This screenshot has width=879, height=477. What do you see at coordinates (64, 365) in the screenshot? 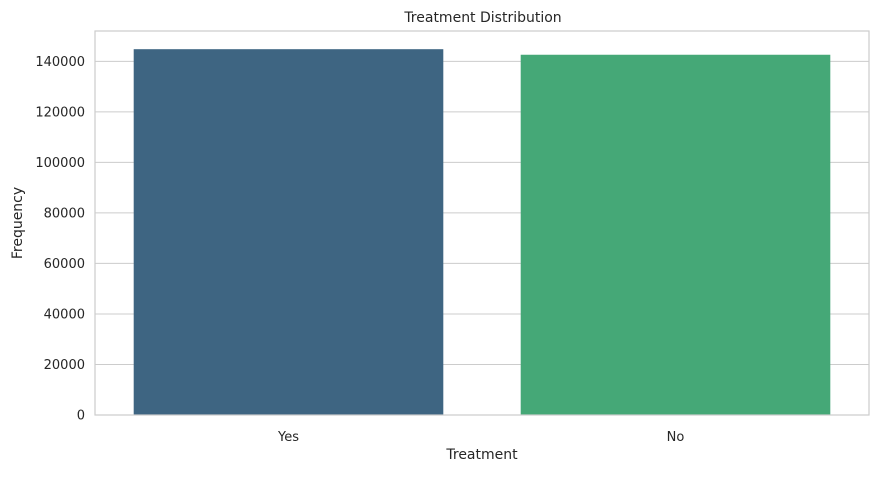
I see `y-tick-label: 20000` at bounding box center [64, 365].